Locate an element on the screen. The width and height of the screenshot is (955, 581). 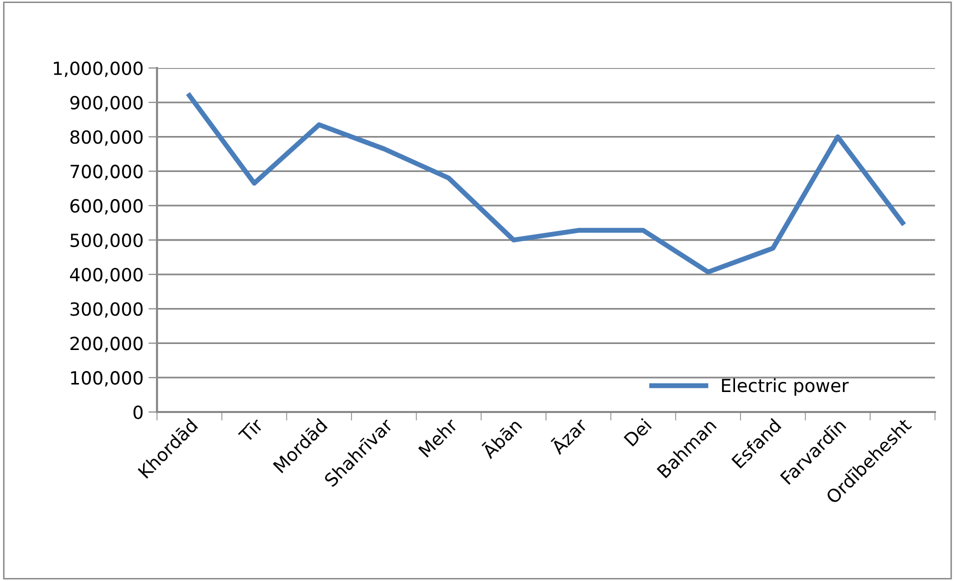
y-tick-label: 600,000 is located at coordinates (106, 207).